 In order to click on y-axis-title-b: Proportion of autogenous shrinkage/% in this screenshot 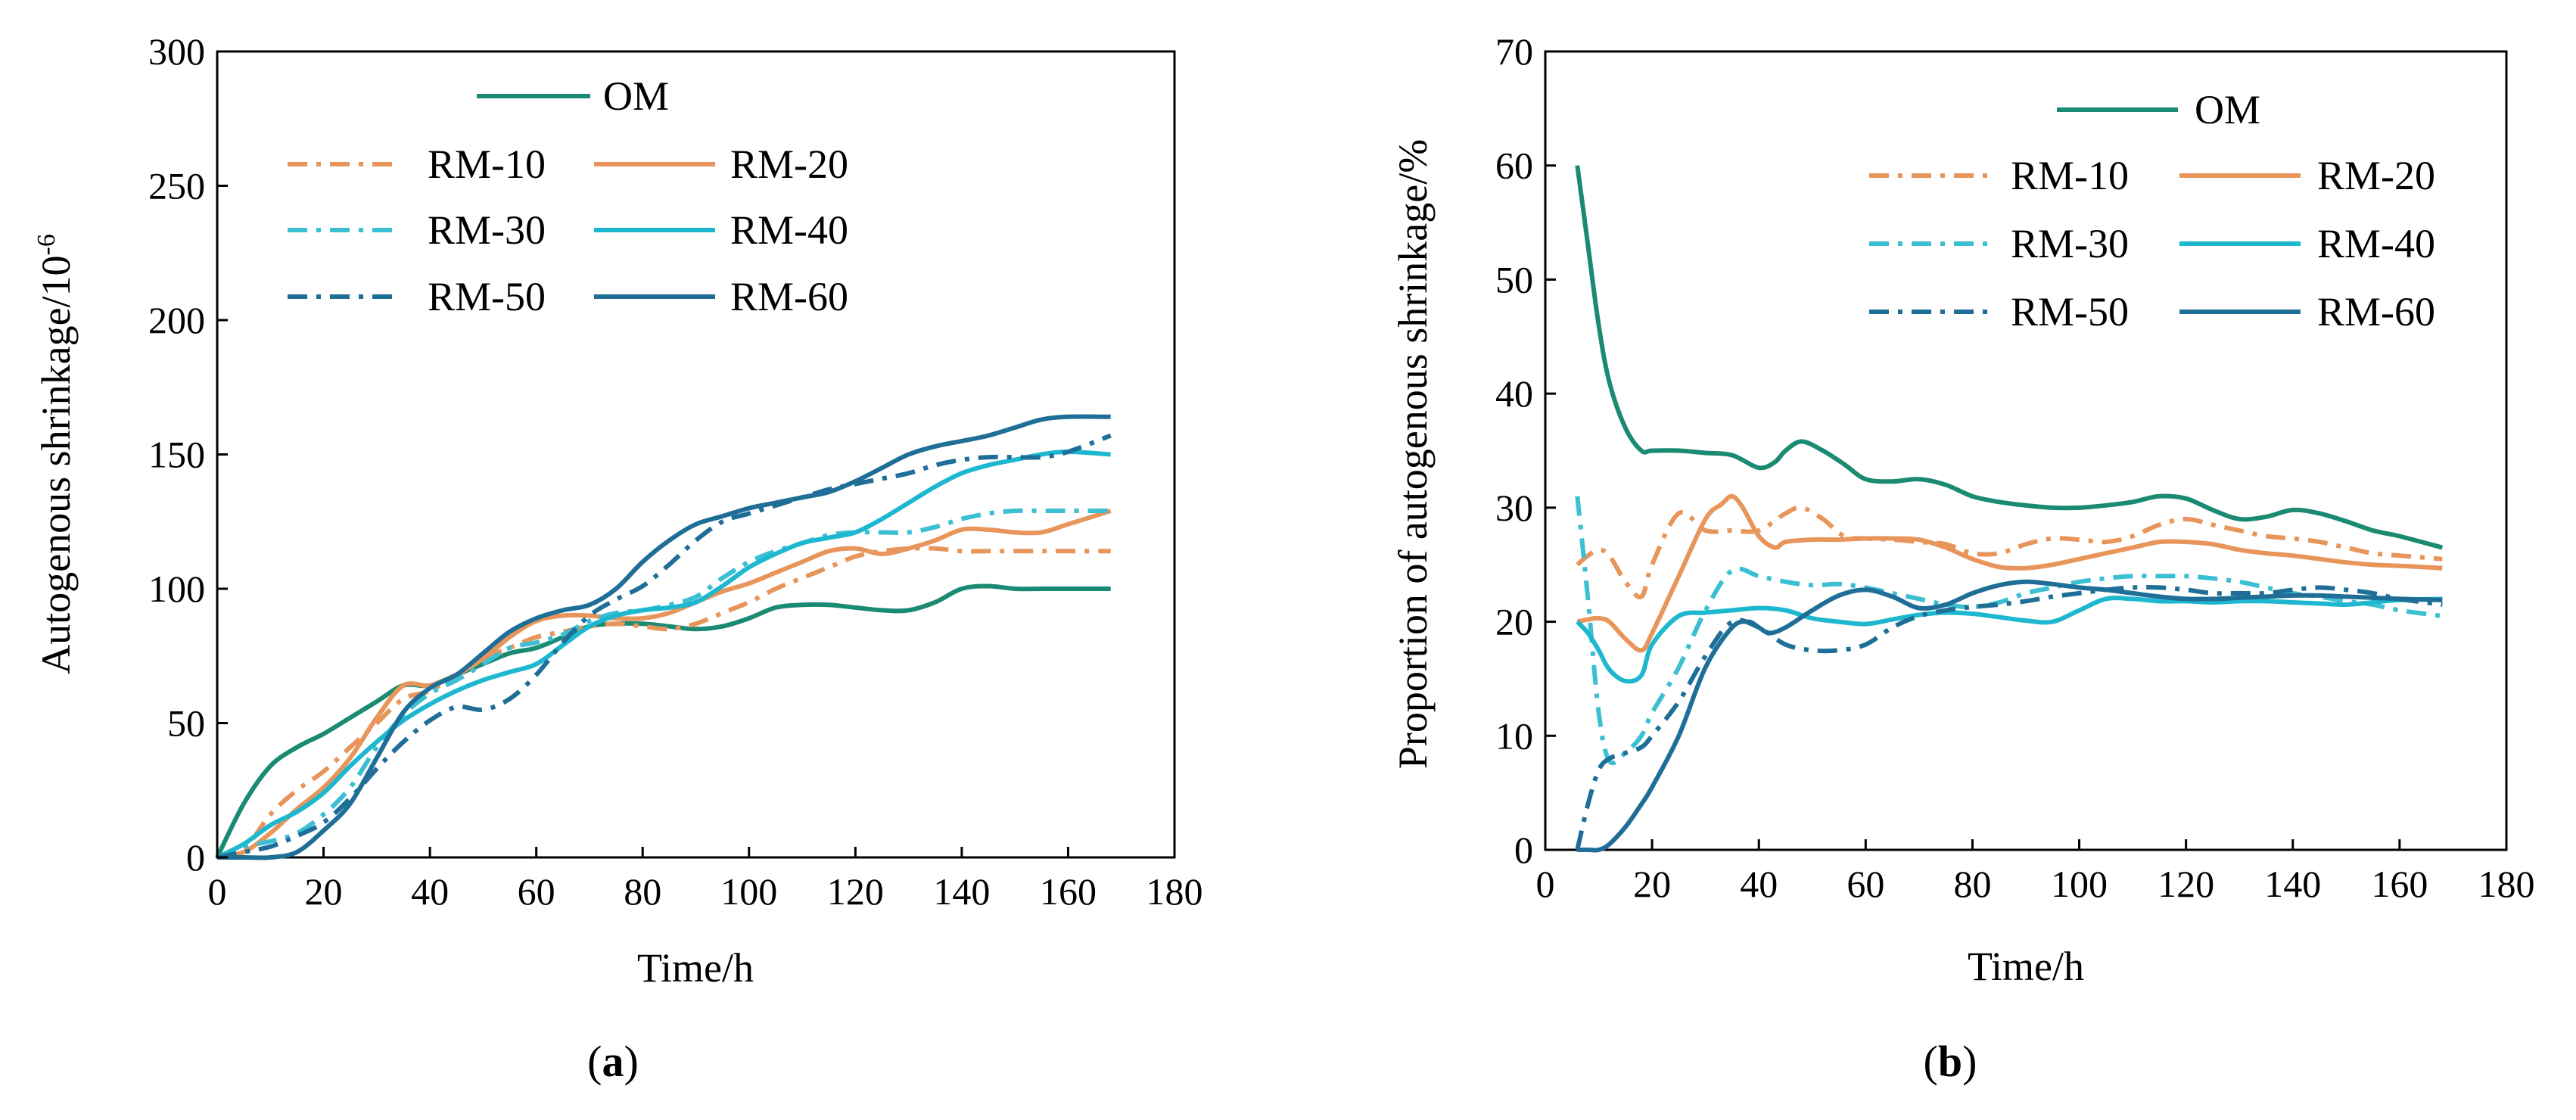, I will do `click(1413, 454)`.